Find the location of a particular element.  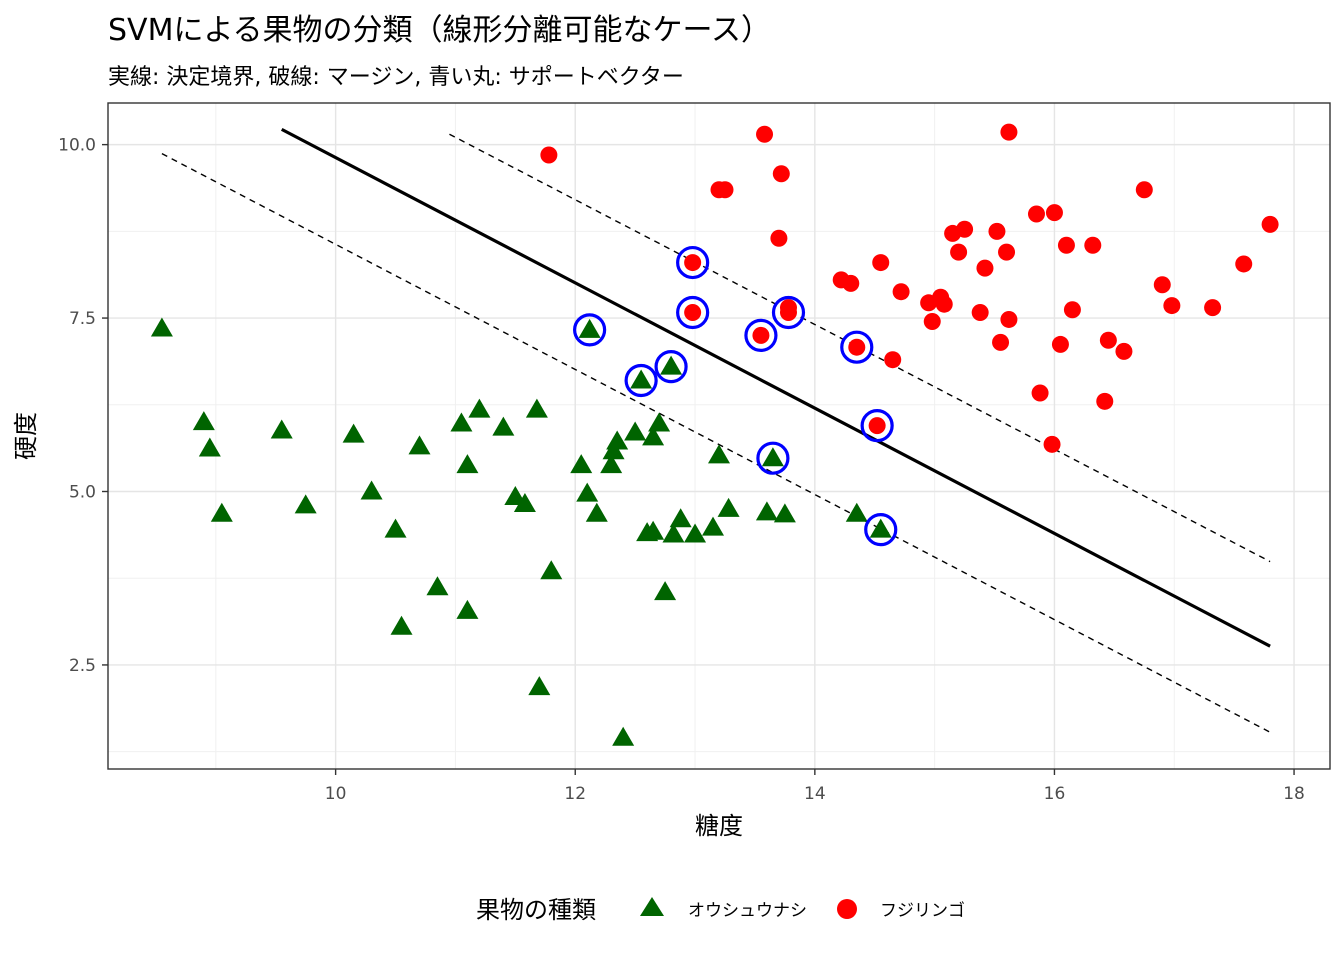

x-tick-label: 10 is located at coordinates (336, 794).